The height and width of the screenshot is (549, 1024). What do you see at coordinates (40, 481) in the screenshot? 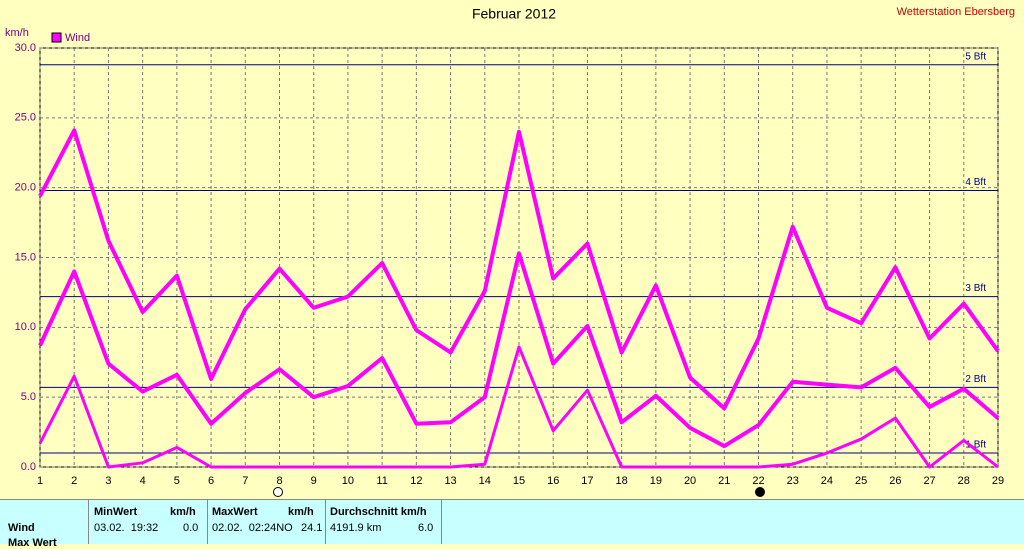
I see `x-tick-label: 1` at bounding box center [40, 481].